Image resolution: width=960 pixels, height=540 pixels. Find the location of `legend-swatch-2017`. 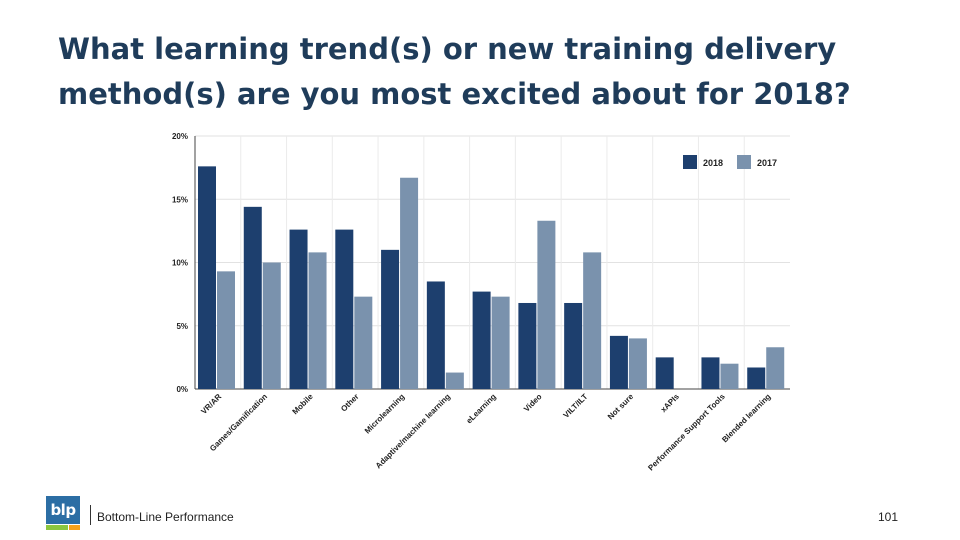

legend-swatch-2017 is located at coordinates (744, 162).